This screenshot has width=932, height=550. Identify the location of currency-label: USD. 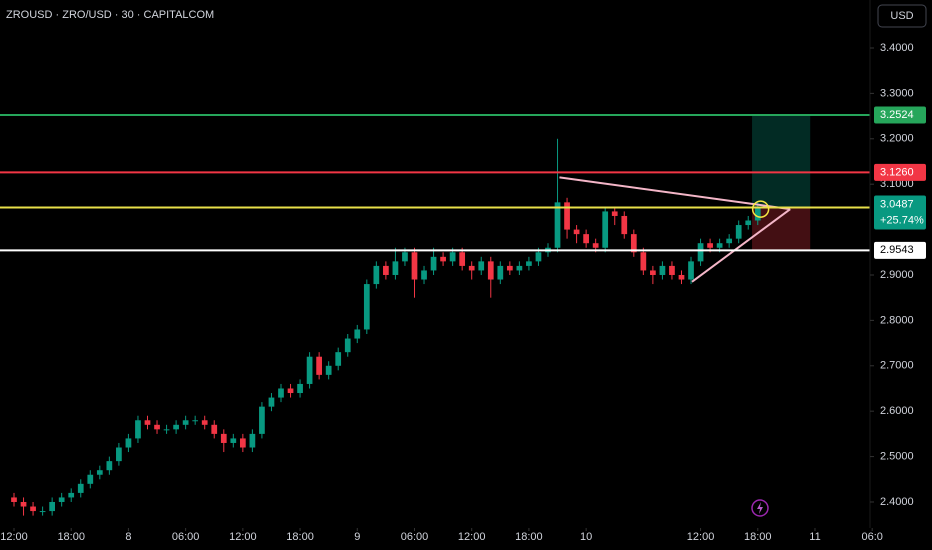
(901, 16).